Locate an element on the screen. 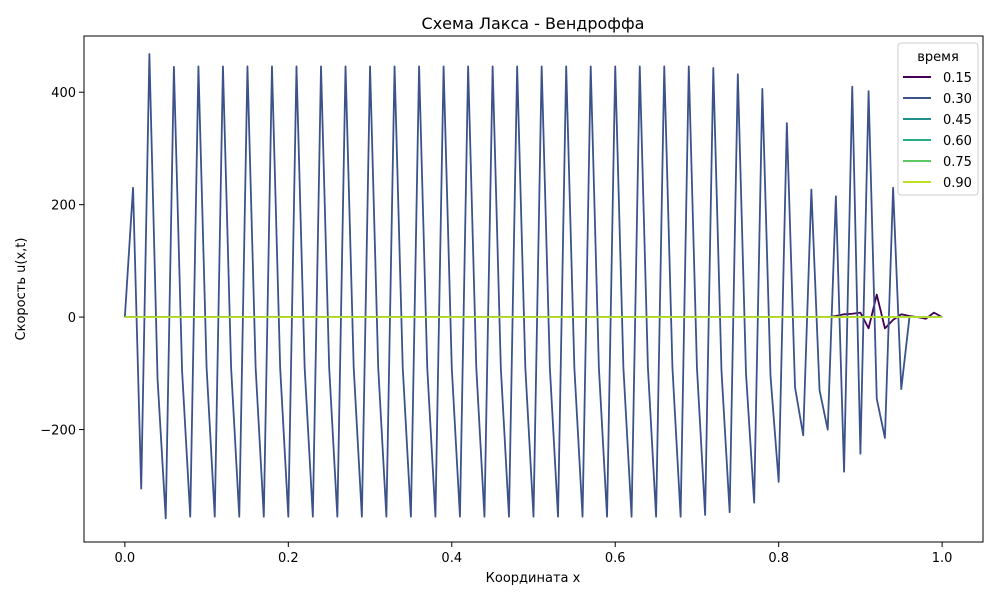  x-tick-label: 0.6 is located at coordinates (615, 558).